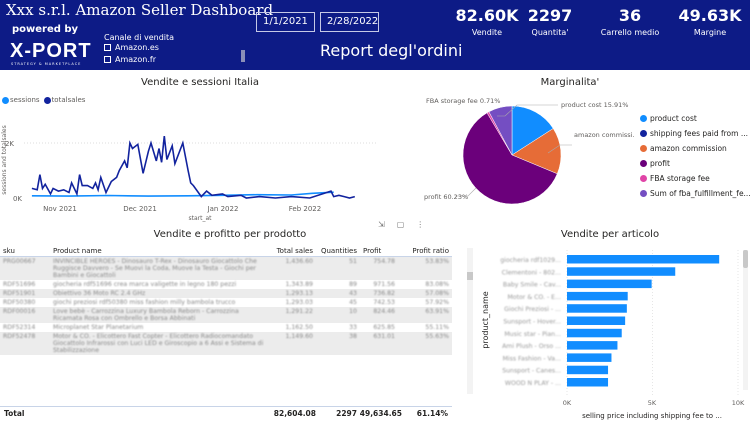 This screenshot has height=422, width=750. What do you see at coordinates (45, 29) in the screenshot?
I see `powered-by-label: powered by` at bounding box center [45, 29].